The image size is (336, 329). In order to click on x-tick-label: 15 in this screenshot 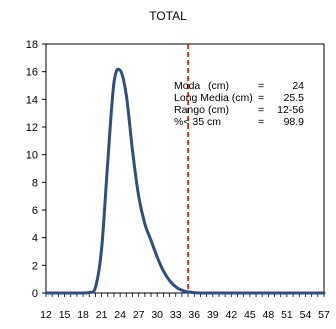, I will do `click(65, 315)`.